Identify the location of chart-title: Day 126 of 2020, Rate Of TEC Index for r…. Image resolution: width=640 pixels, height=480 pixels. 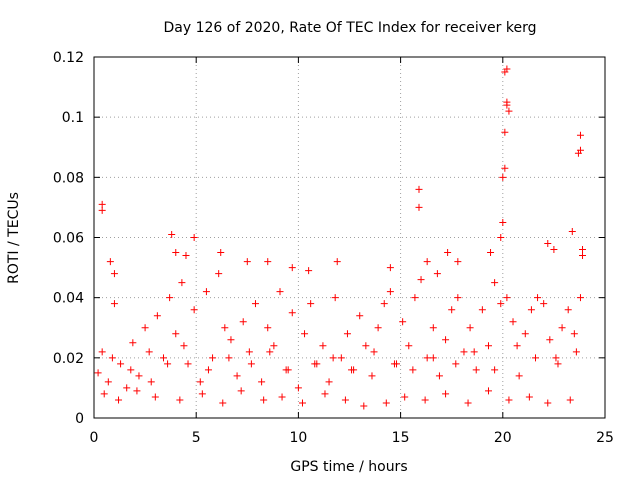
(350, 28).